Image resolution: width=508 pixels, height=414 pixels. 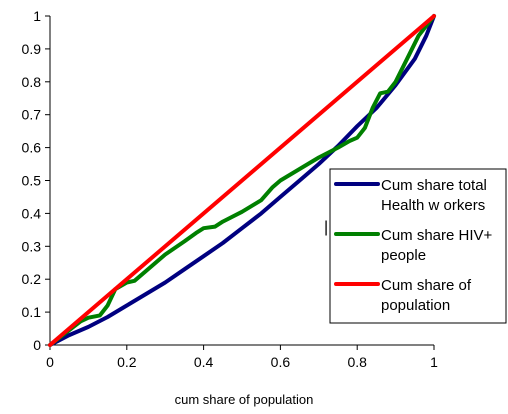 I want to click on y-tick-label: 0.3, so click(x=32, y=246).